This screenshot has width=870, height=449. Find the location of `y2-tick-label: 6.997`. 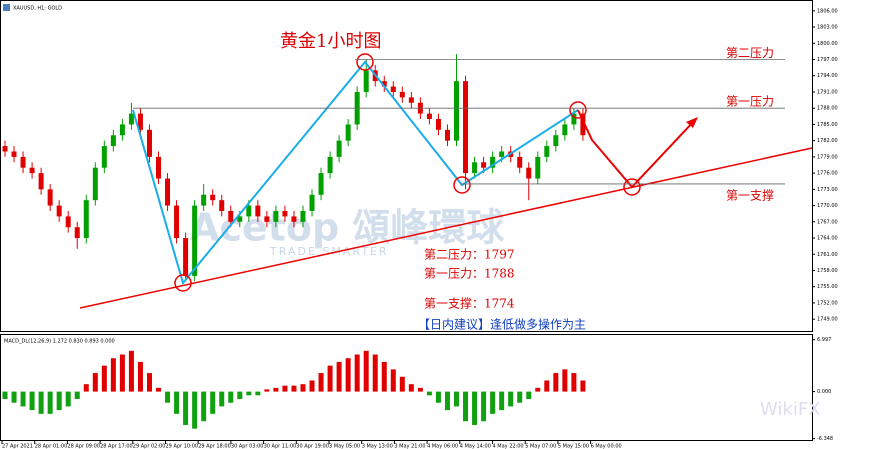

y2-tick-label: 6.997 is located at coordinates (824, 340).